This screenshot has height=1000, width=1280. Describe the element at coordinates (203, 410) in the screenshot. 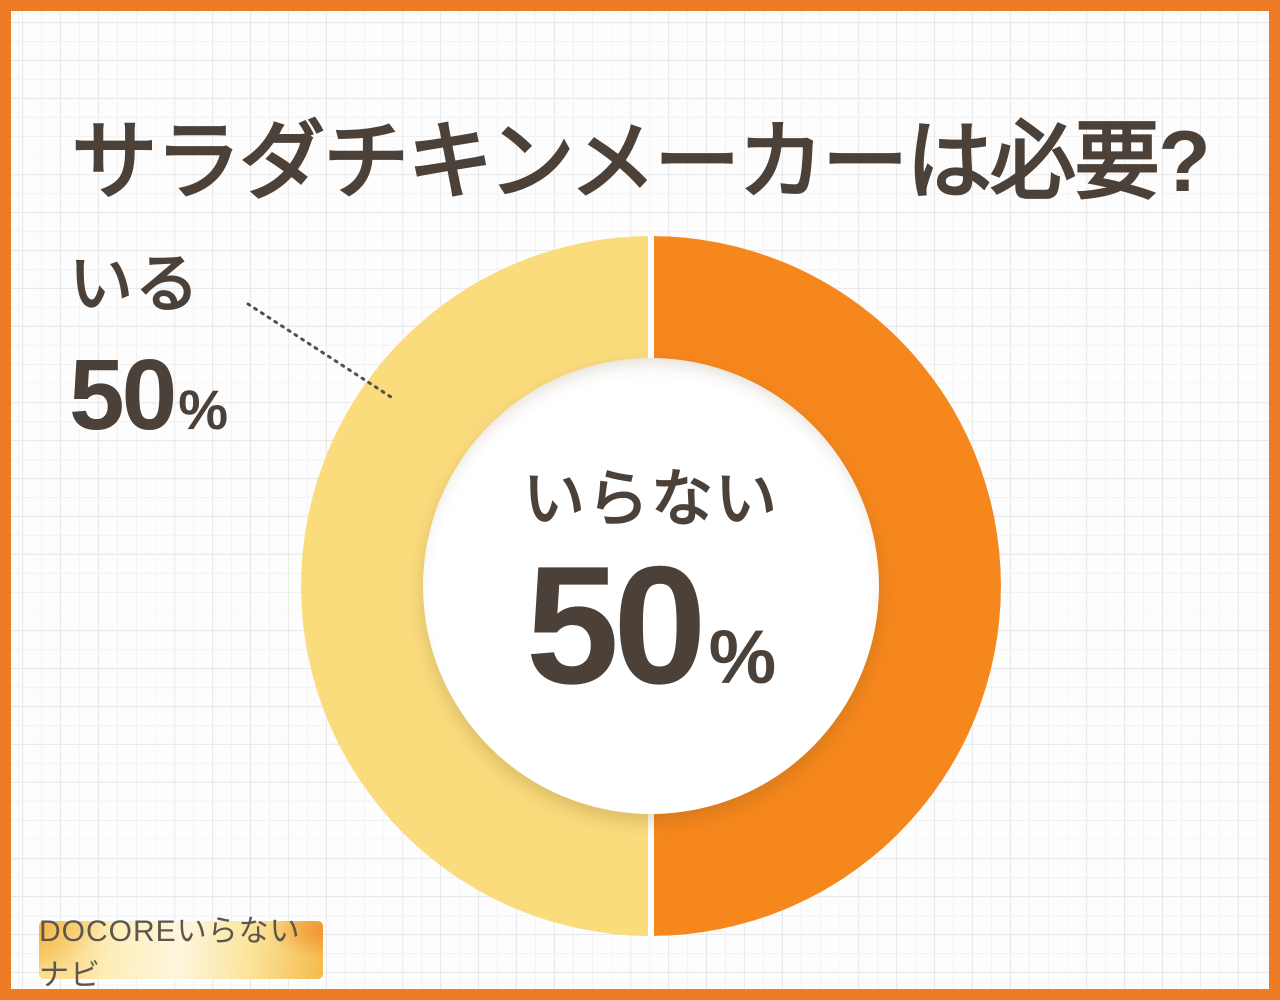

I see `outer-percent-sign: %` at that location.